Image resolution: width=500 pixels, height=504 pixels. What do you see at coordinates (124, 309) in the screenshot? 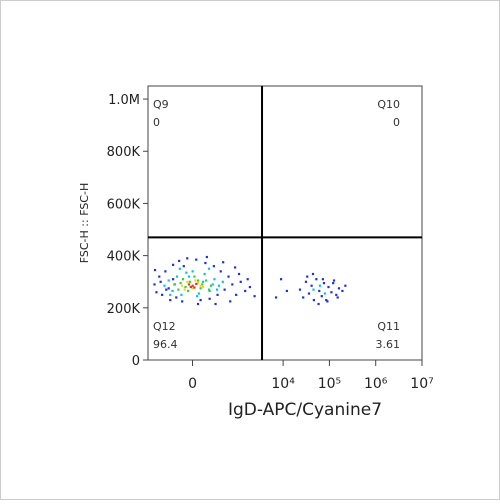
I see `y-tick-label: 200K` at bounding box center [124, 309].